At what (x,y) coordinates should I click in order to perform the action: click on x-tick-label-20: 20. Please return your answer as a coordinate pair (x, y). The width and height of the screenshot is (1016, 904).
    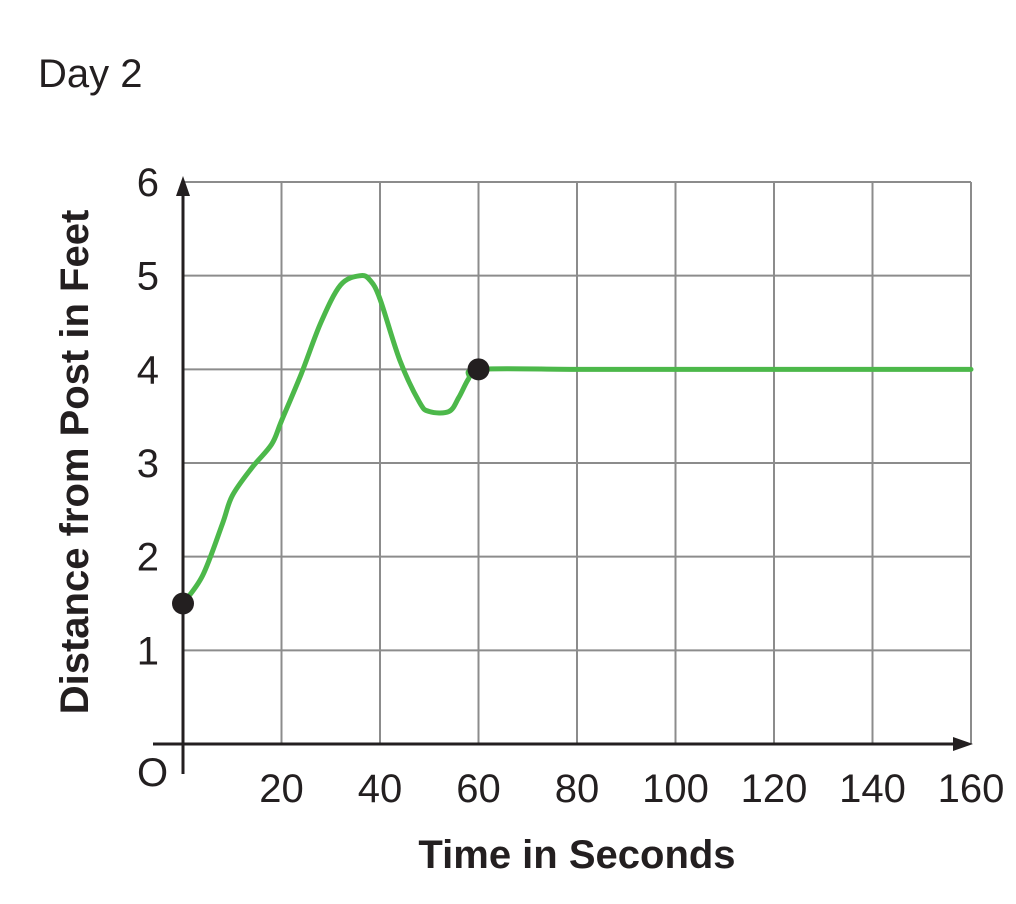
    Looking at the image, I should click on (281, 789).